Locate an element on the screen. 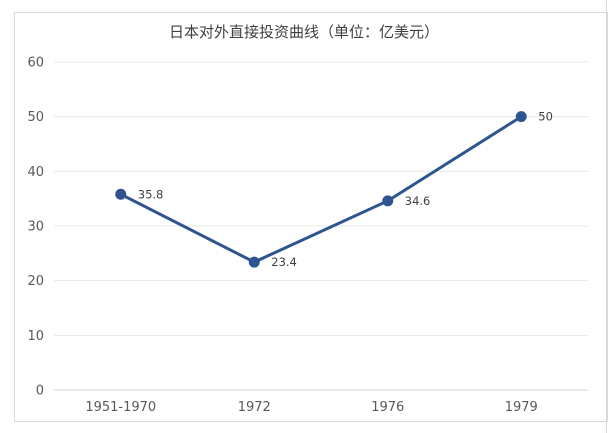  x-axis-ticks: 1951-1970 1972 1976 1979 is located at coordinates (311, 407).